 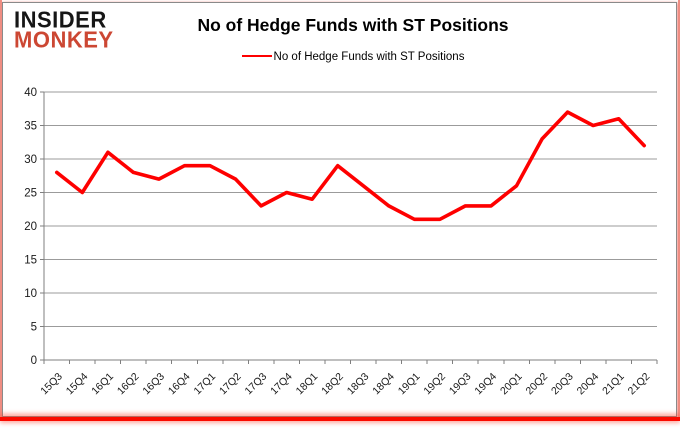 What do you see at coordinates (30, 93) in the screenshot?
I see `svg-text: 40` at bounding box center [30, 93].